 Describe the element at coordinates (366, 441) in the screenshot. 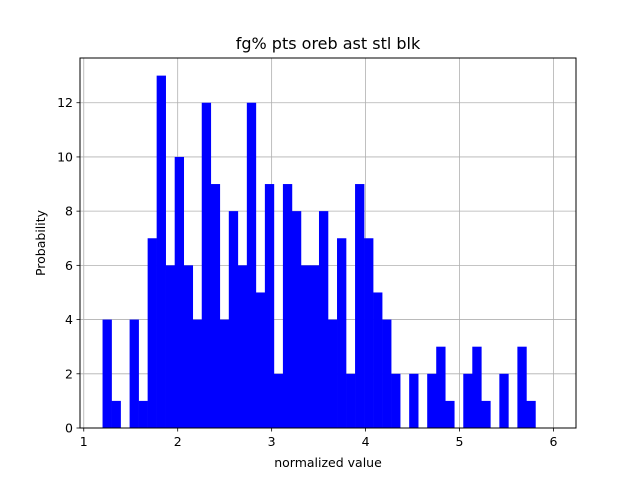

I see `x-tick-label: 4` at that location.